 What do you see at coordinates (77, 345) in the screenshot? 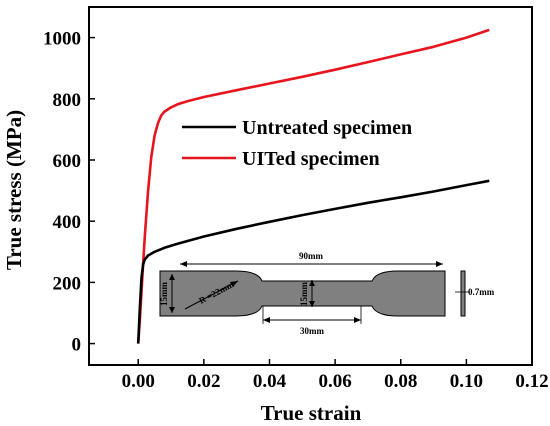
I see `y-tick-label: 0` at bounding box center [77, 345].